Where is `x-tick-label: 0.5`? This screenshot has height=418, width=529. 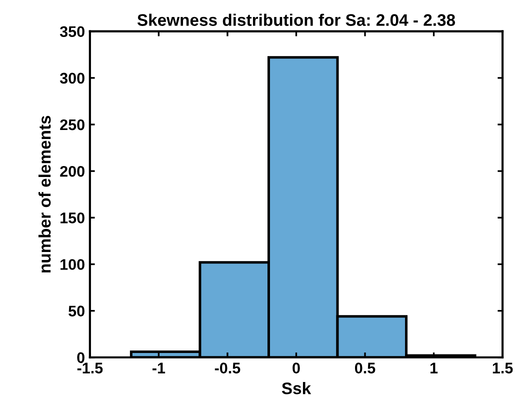
x-tick-label: 0.5 is located at coordinates (365, 368).